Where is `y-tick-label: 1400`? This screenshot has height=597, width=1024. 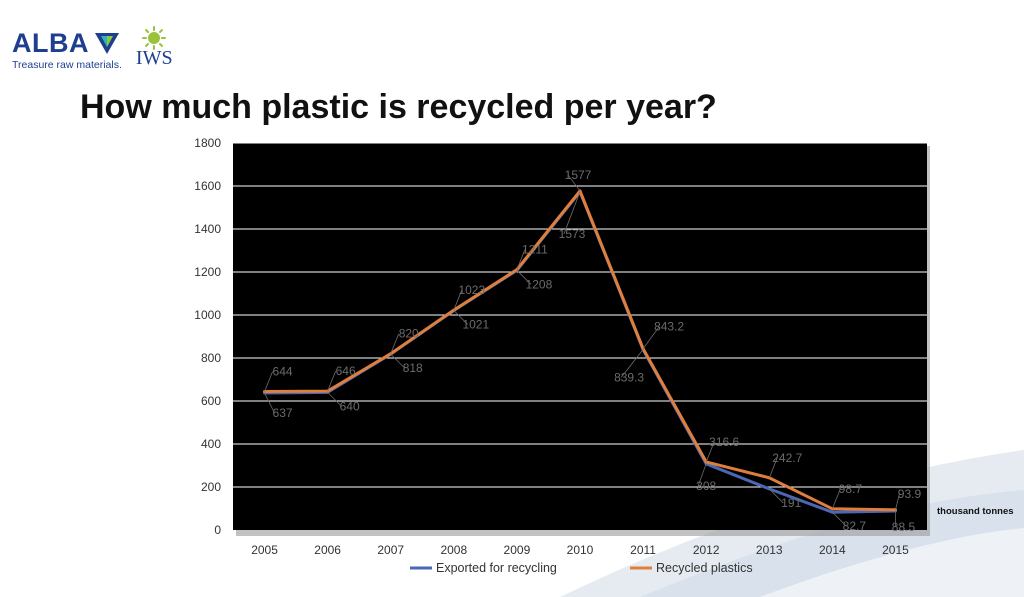
y-tick-label: 1400 is located at coordinates (207, 229).